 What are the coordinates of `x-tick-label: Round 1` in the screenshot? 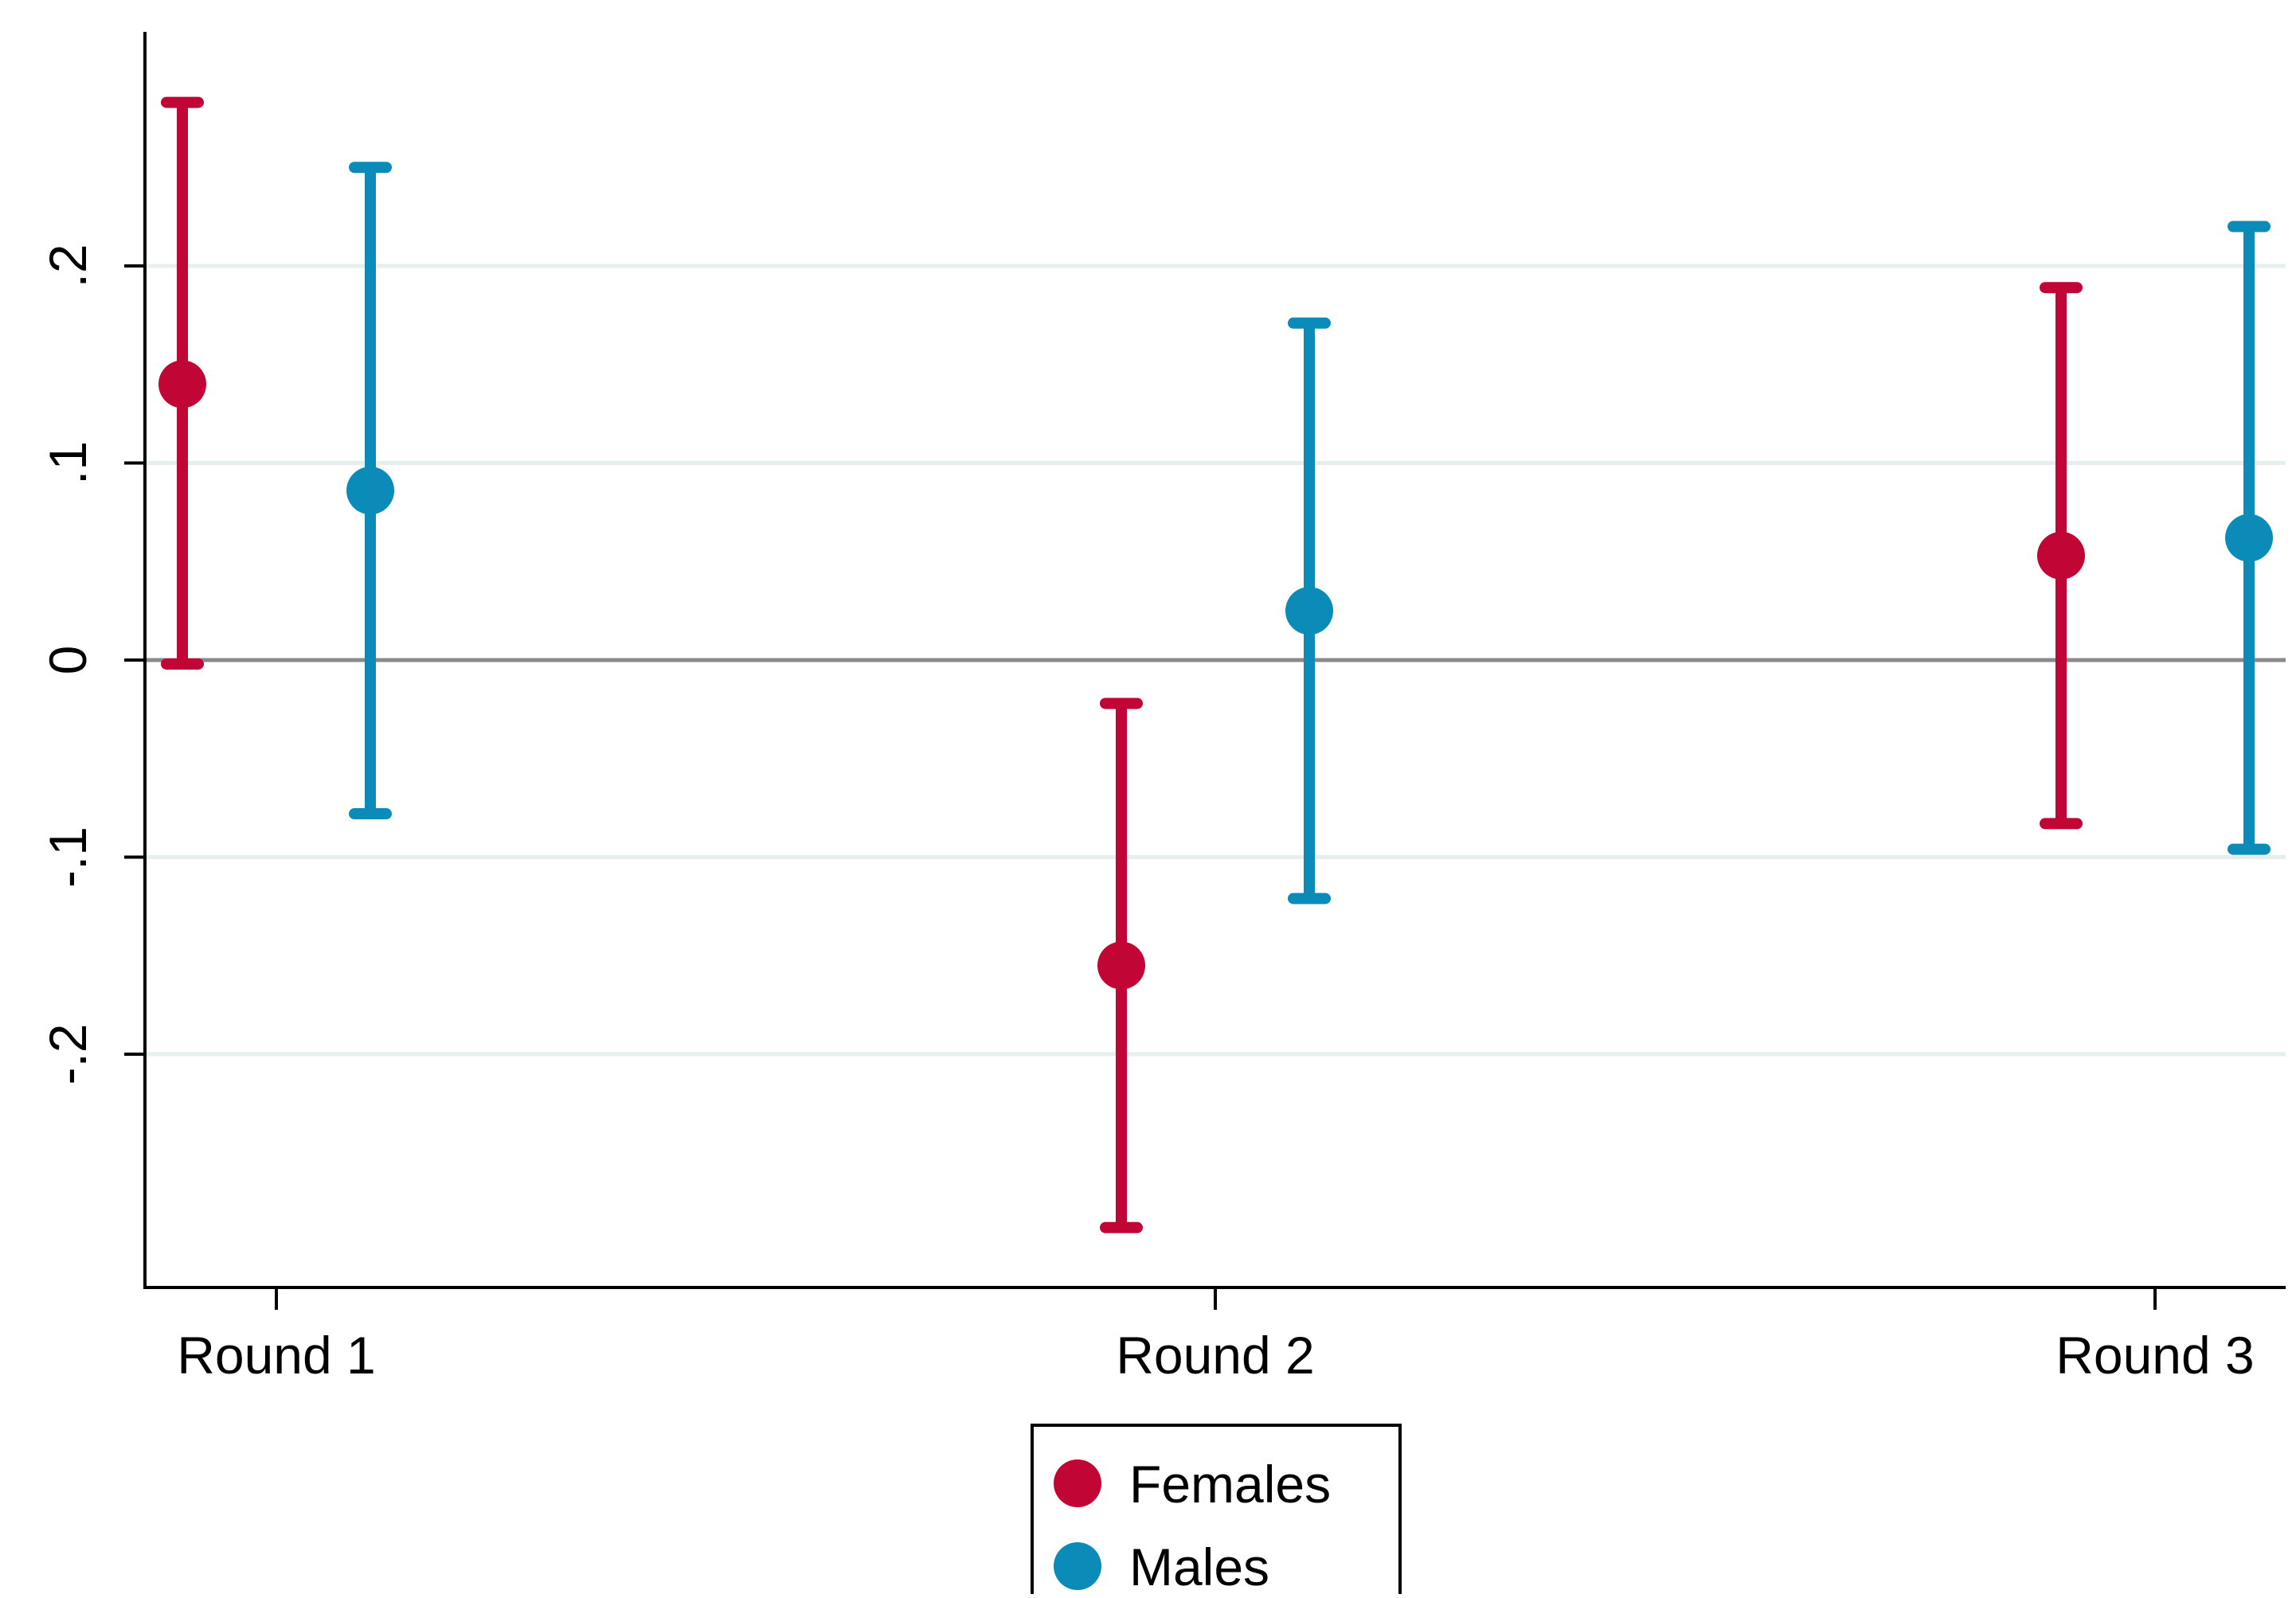 It's located at (276, 1355).